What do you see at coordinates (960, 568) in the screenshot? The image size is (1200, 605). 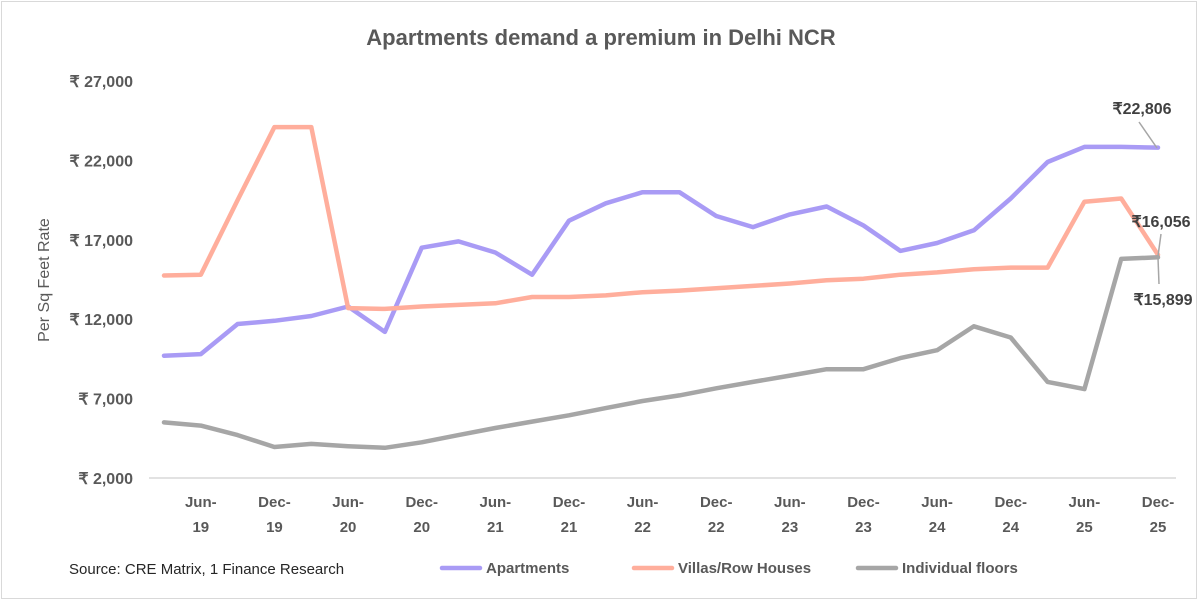 I see `legend-label-individual-floors: Individual floors` at bounding box center [960, 568].